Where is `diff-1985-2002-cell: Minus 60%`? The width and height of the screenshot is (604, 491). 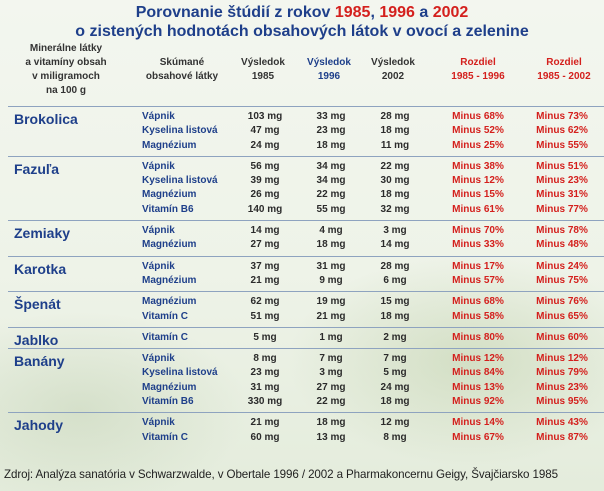 diff-1985-2002-cell: Minus 60% is located at coordinates (562, 337).